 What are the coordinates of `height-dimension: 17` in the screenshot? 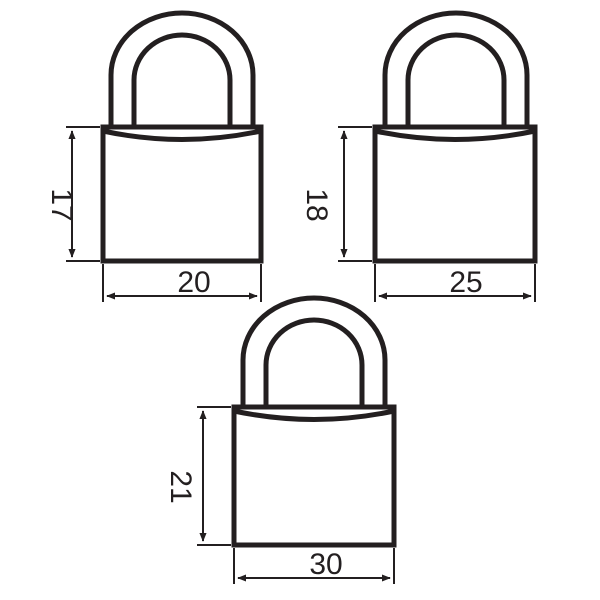 It's located at (72, 194).